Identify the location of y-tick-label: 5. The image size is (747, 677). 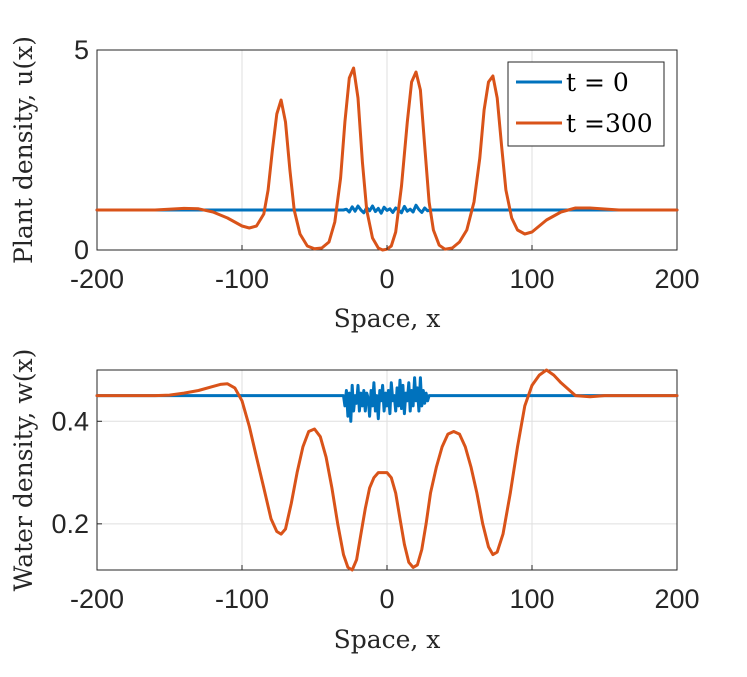
(81, 50).